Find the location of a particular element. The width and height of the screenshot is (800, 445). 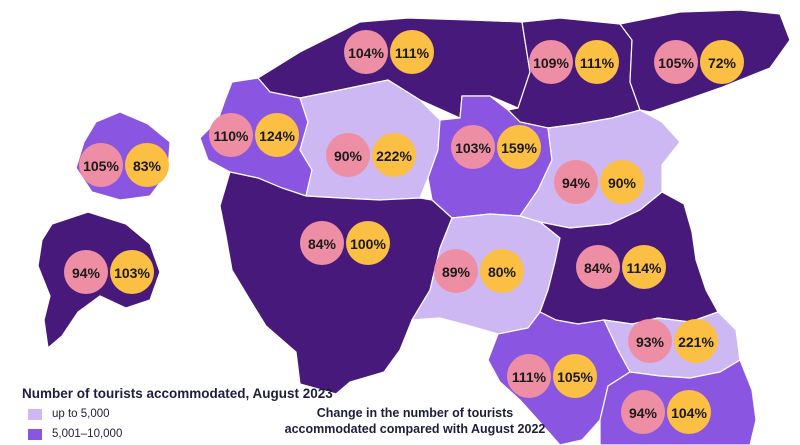

badge-label-yellow-valga: 105% is located at coordinates (575, 377).